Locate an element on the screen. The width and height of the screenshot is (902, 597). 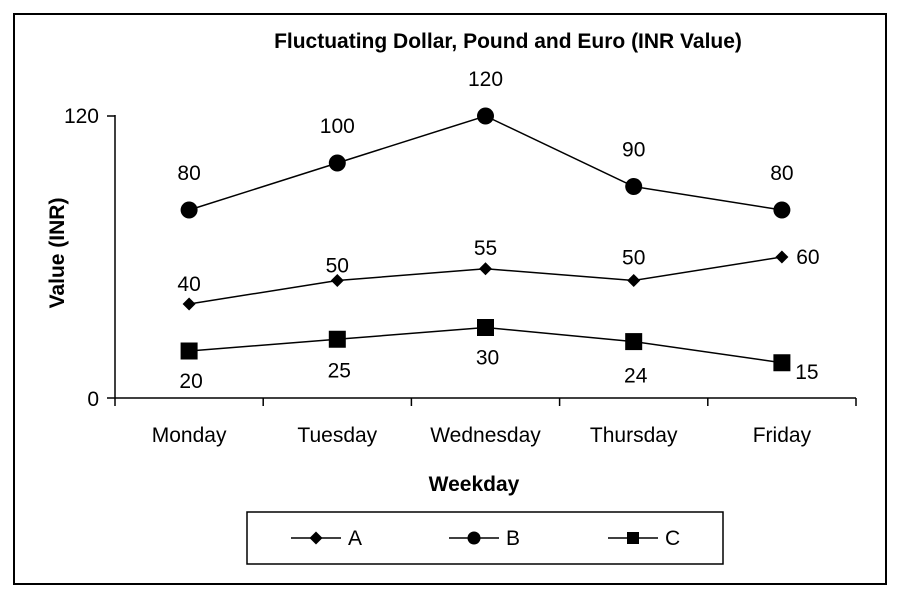
data-label-C: 25 is located at coordinates (339, 370).